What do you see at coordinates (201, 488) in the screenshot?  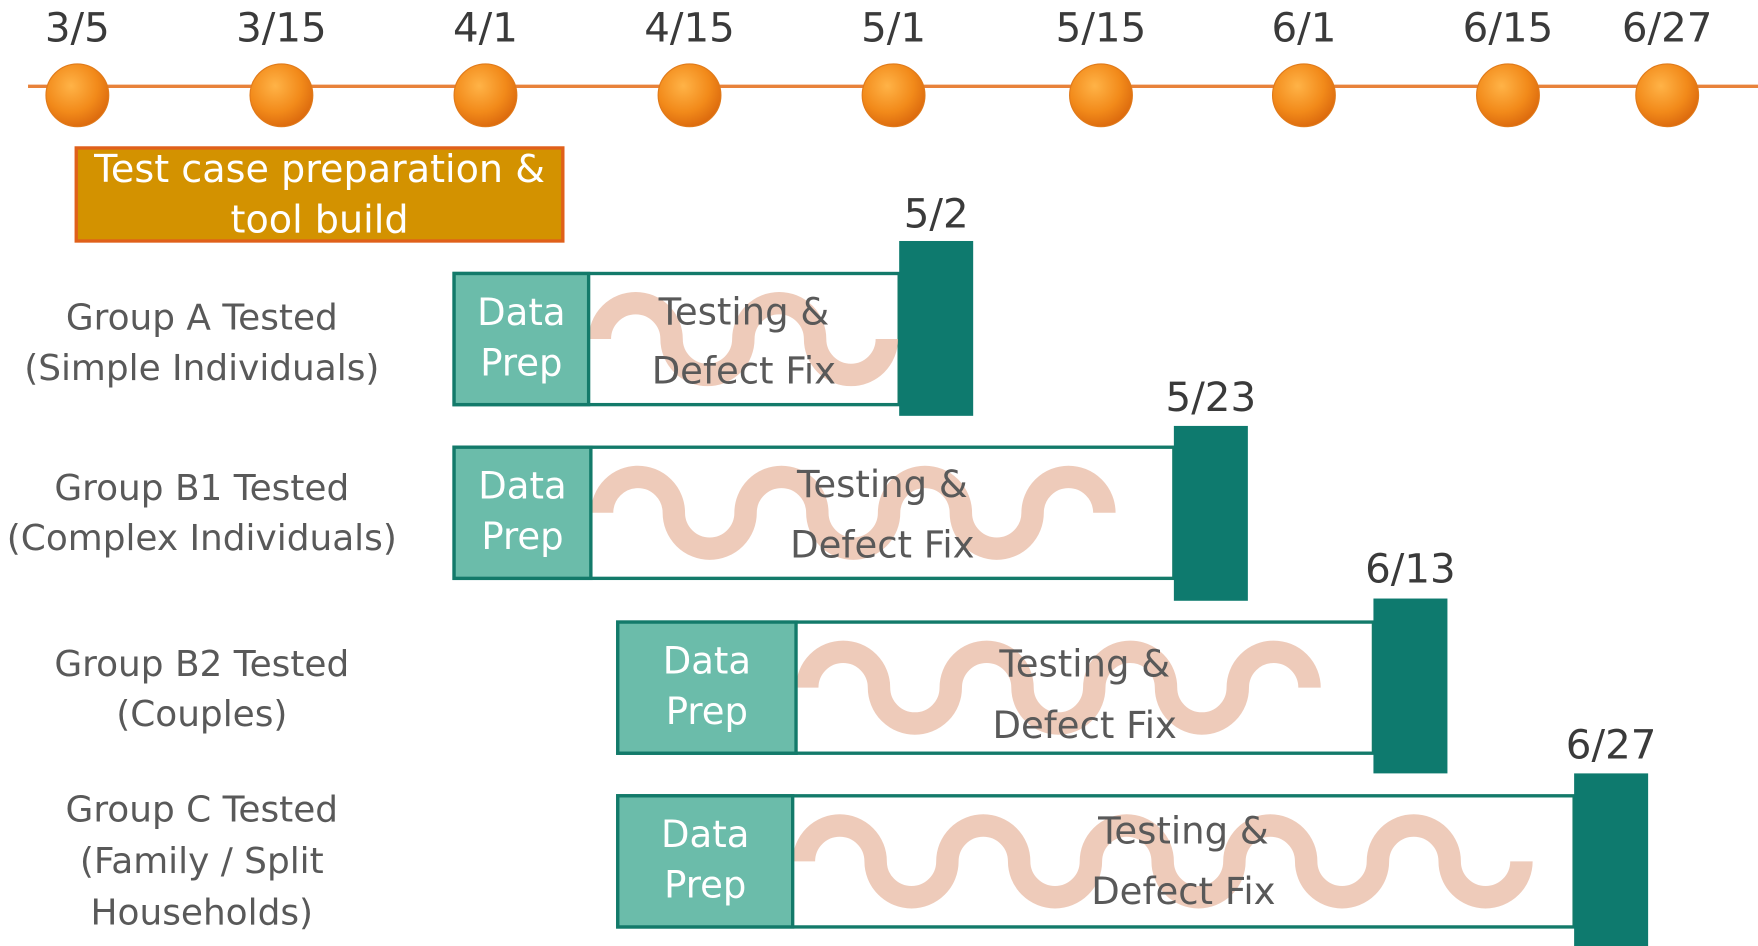 I see `group-label: Group B1 Tested` at bounding box center [201, 488].